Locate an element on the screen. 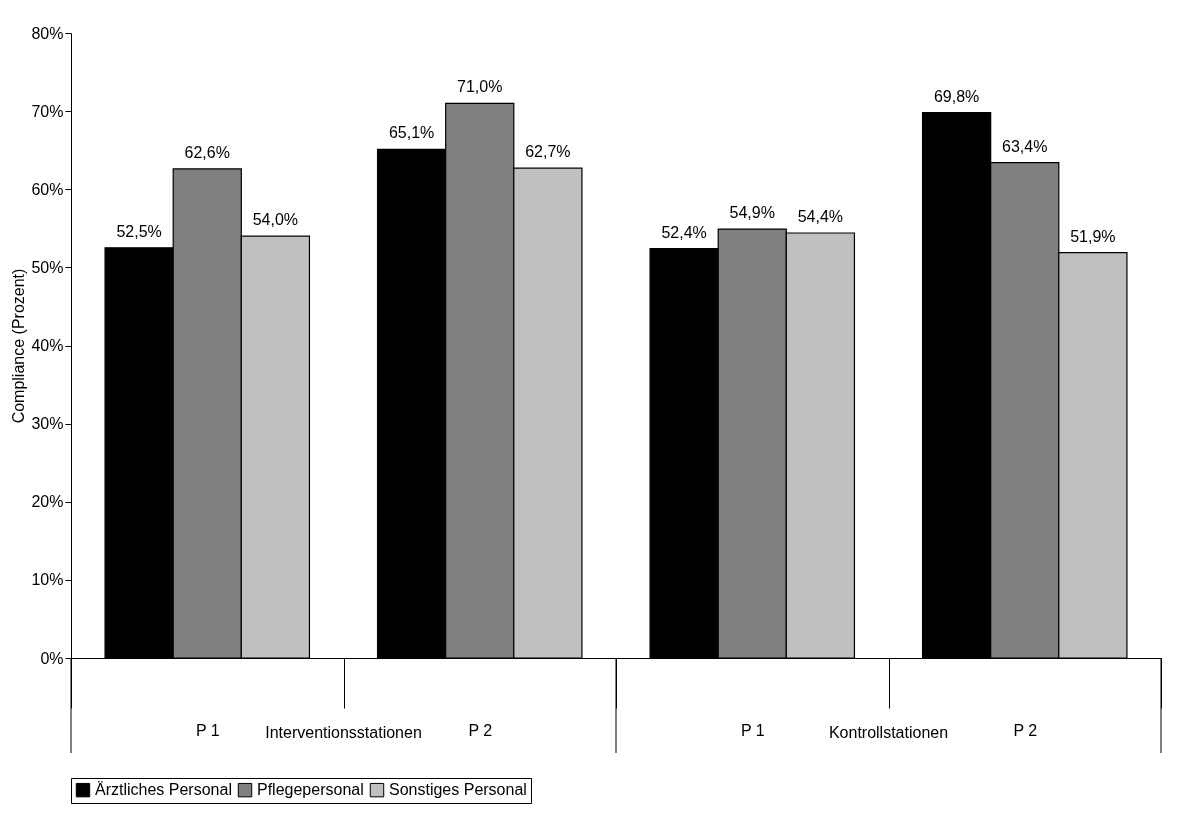 The image size is (1200, 815). y-tick-label: 60% is located at coordinates (47, 189).